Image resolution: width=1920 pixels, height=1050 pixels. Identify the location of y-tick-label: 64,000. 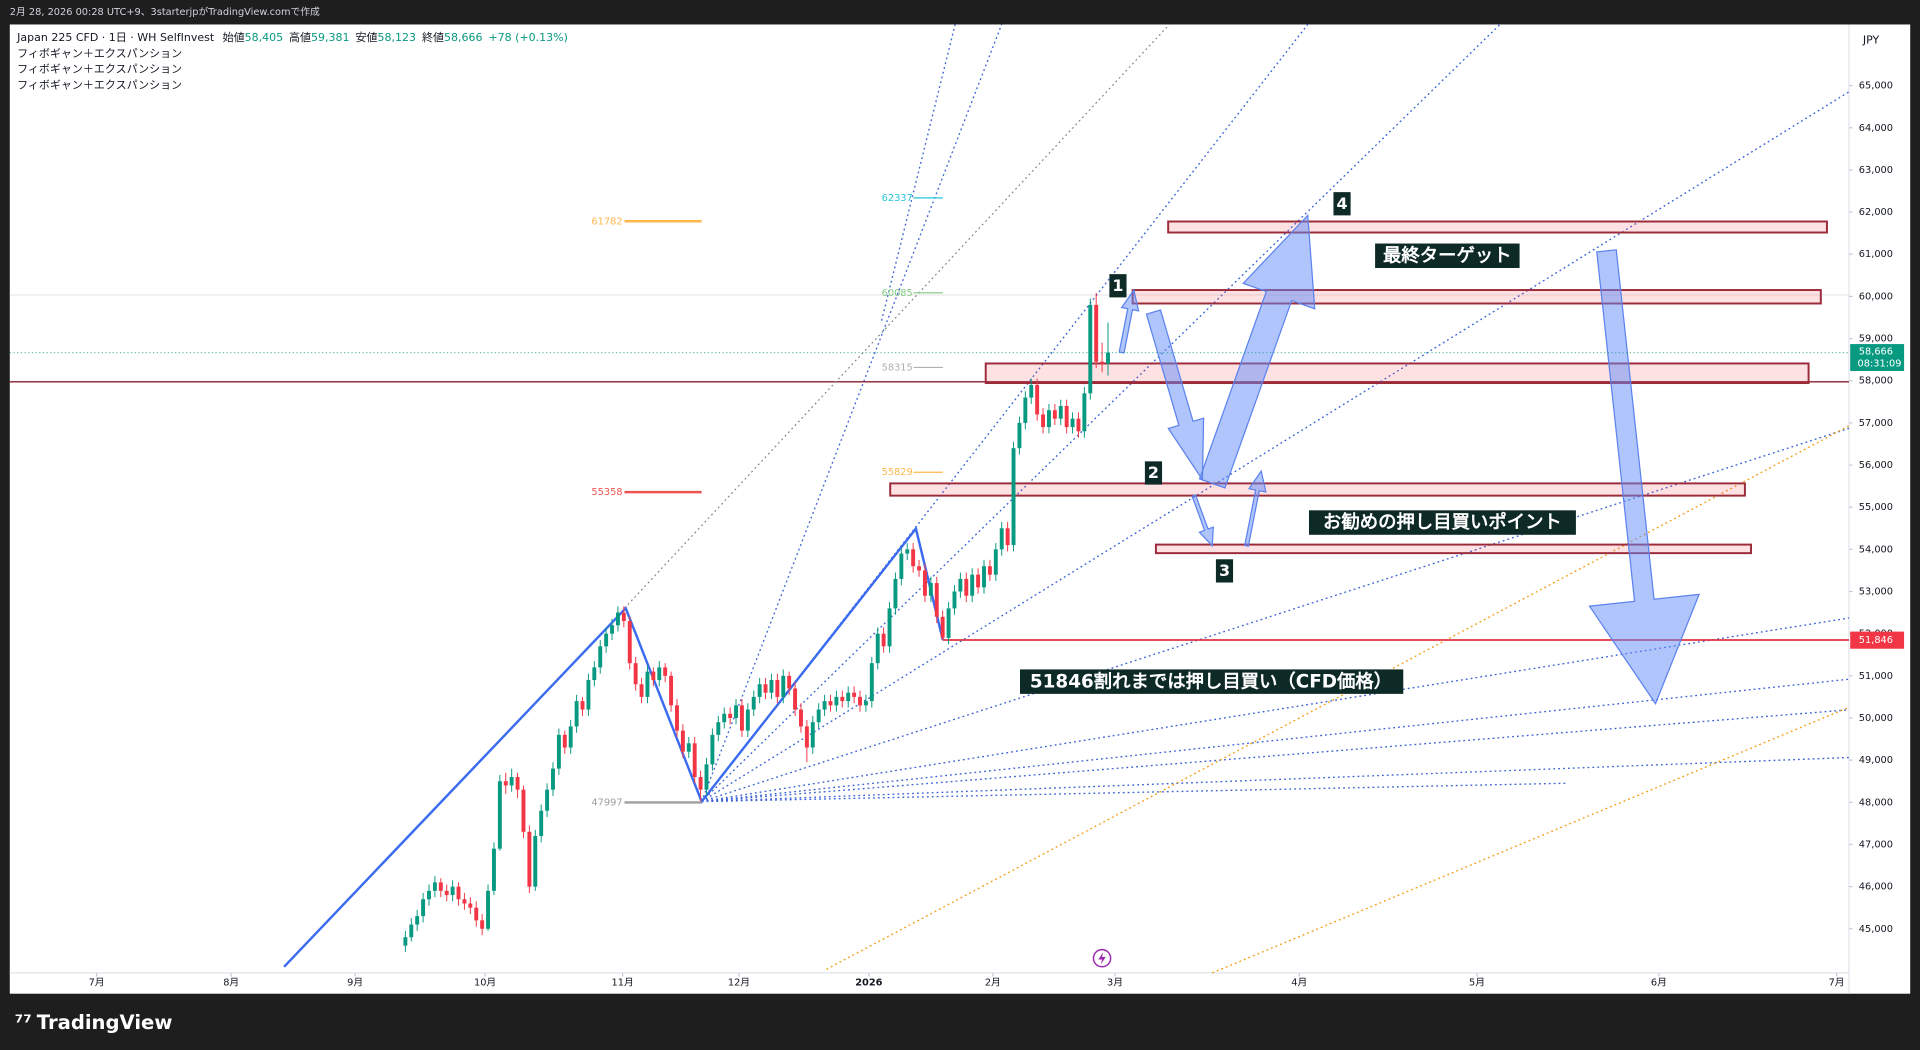
(1876, 128).